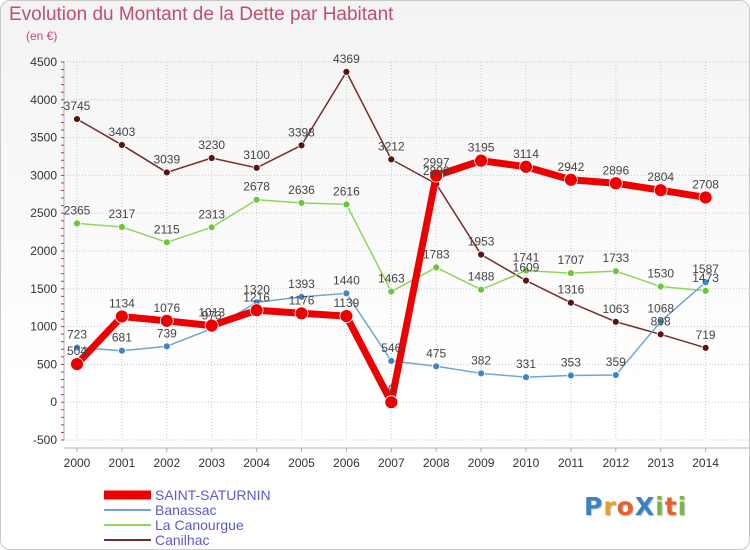  Describe the element at coordinates (526, 258) in the screenshot. I see `data-label: 1741` at that location.